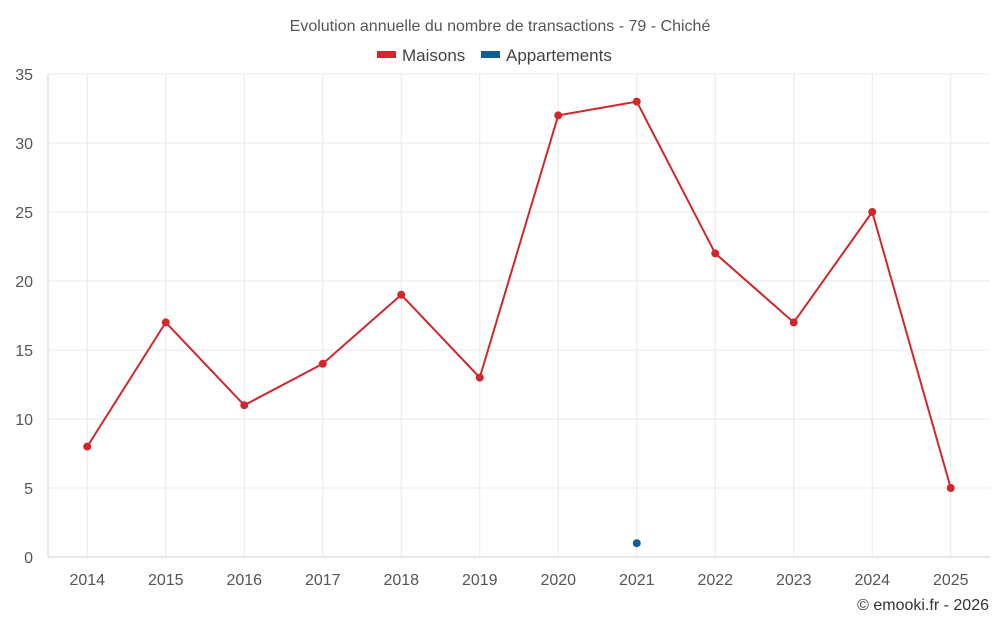 The width and height of the screenshot is (1000, 625). I want to click on y-axis-ticks: 0 5 10 15 20 25 30 35, so click(24, 317).